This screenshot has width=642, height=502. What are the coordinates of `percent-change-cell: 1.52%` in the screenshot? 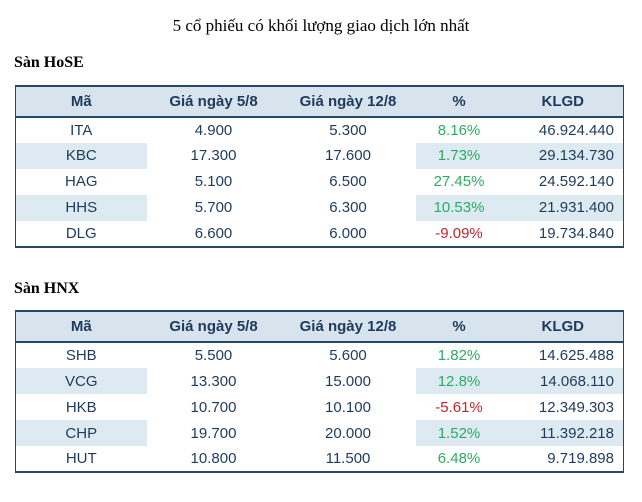 It's located at (459, 433).